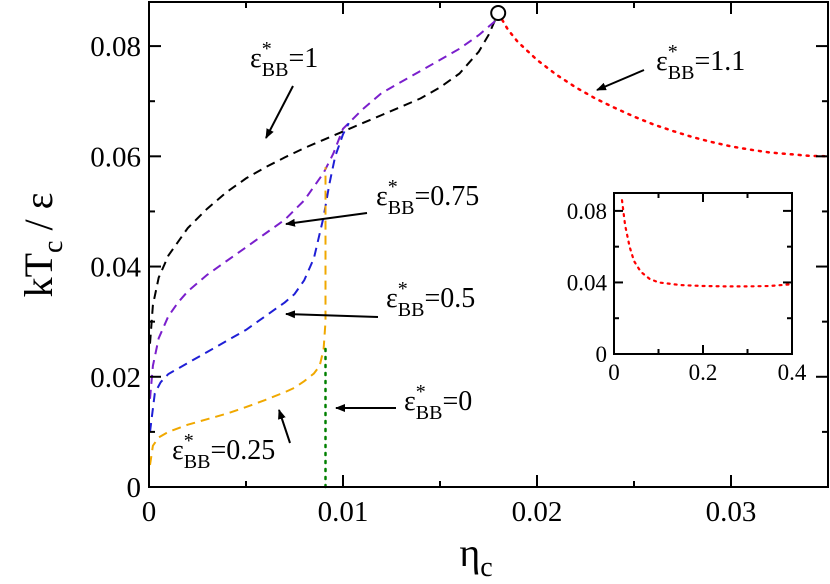 The image size is (830, 584). Describe the element at coordinates (284, 59) in the screenshot. I see `annotation-eps-bb-1: ε* BB=1` at that location.